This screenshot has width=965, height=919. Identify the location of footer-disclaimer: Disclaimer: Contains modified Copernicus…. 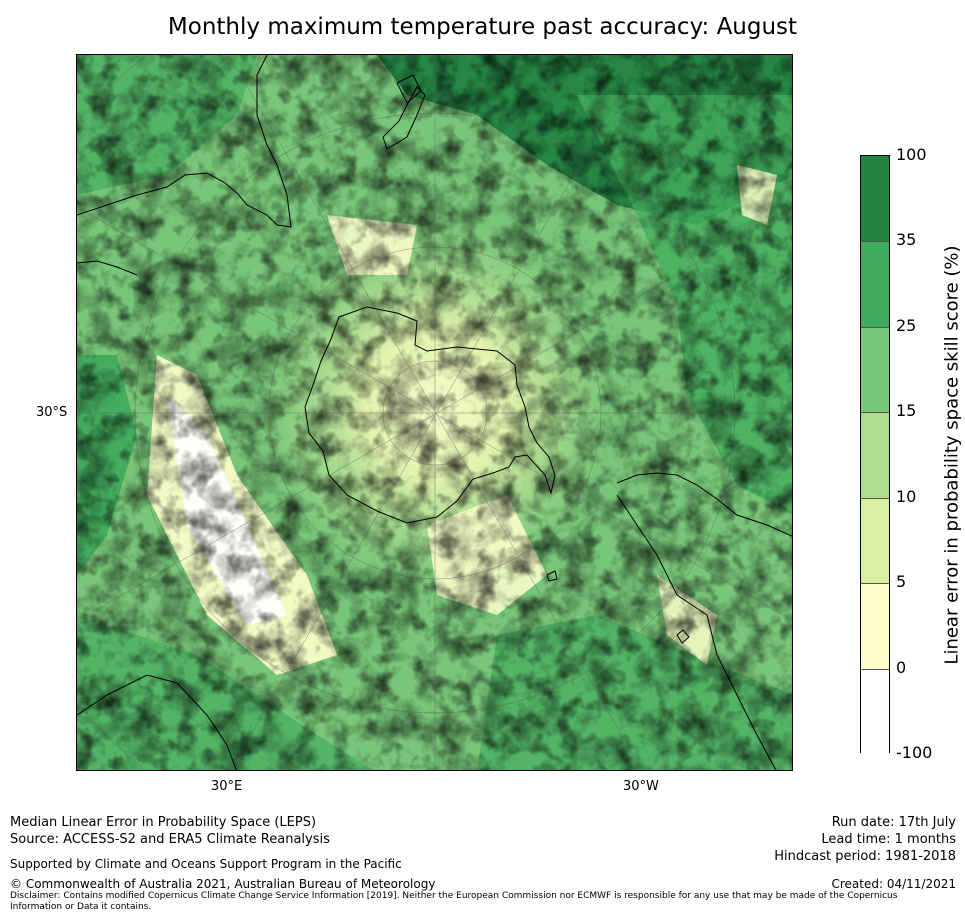
(454, 901).